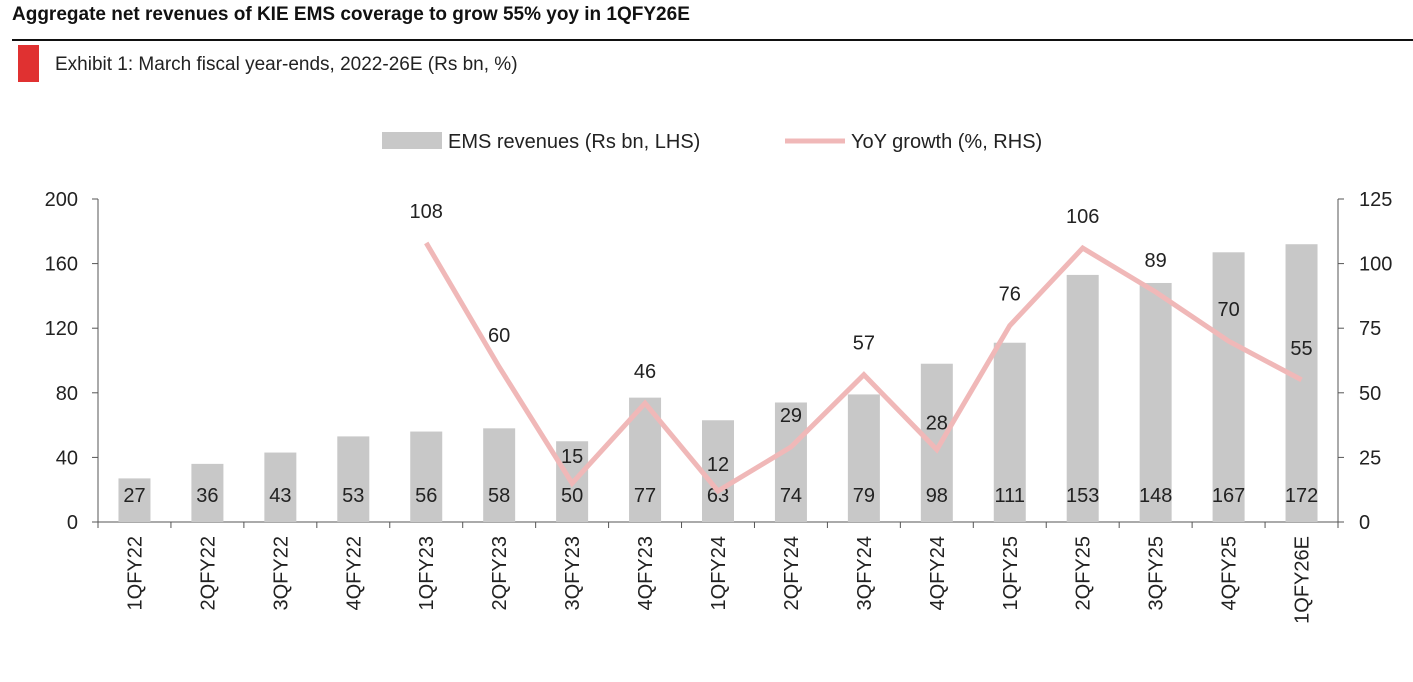  Describe the element at coordinates (280, 496) in the screenshot. I see `bar-value-label: 43` at that location.